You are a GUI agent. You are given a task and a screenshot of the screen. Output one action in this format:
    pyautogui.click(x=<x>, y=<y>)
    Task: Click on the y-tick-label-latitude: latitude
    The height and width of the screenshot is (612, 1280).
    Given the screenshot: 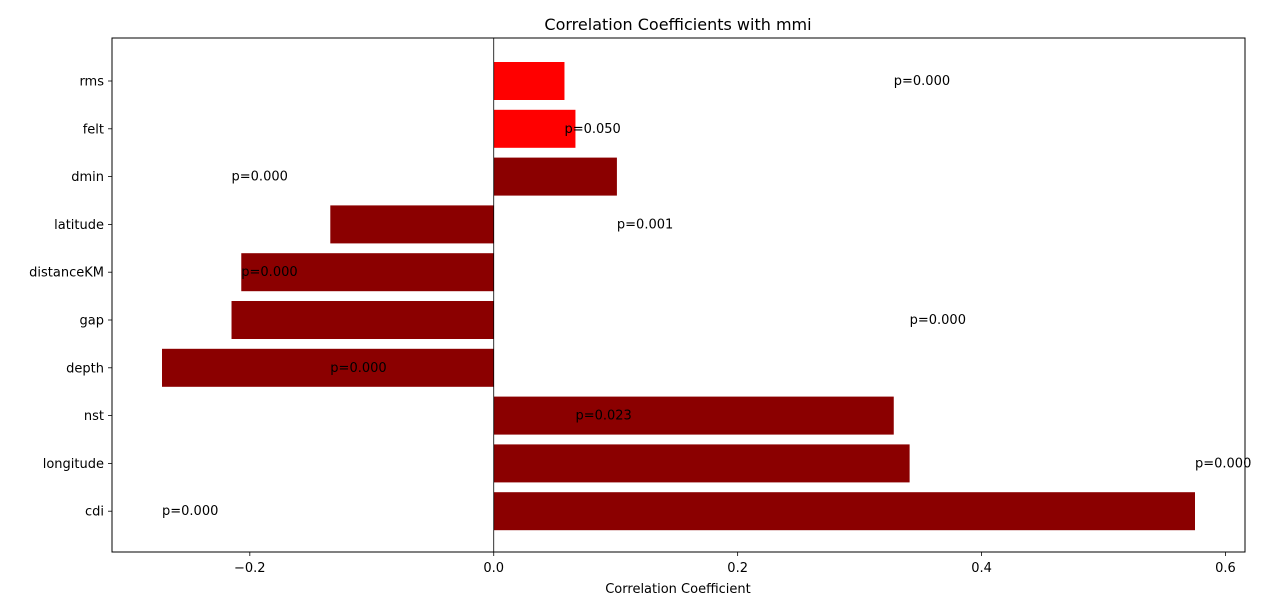 What is the action you would take?
    pyautogui.click(x=79, y=225)
    